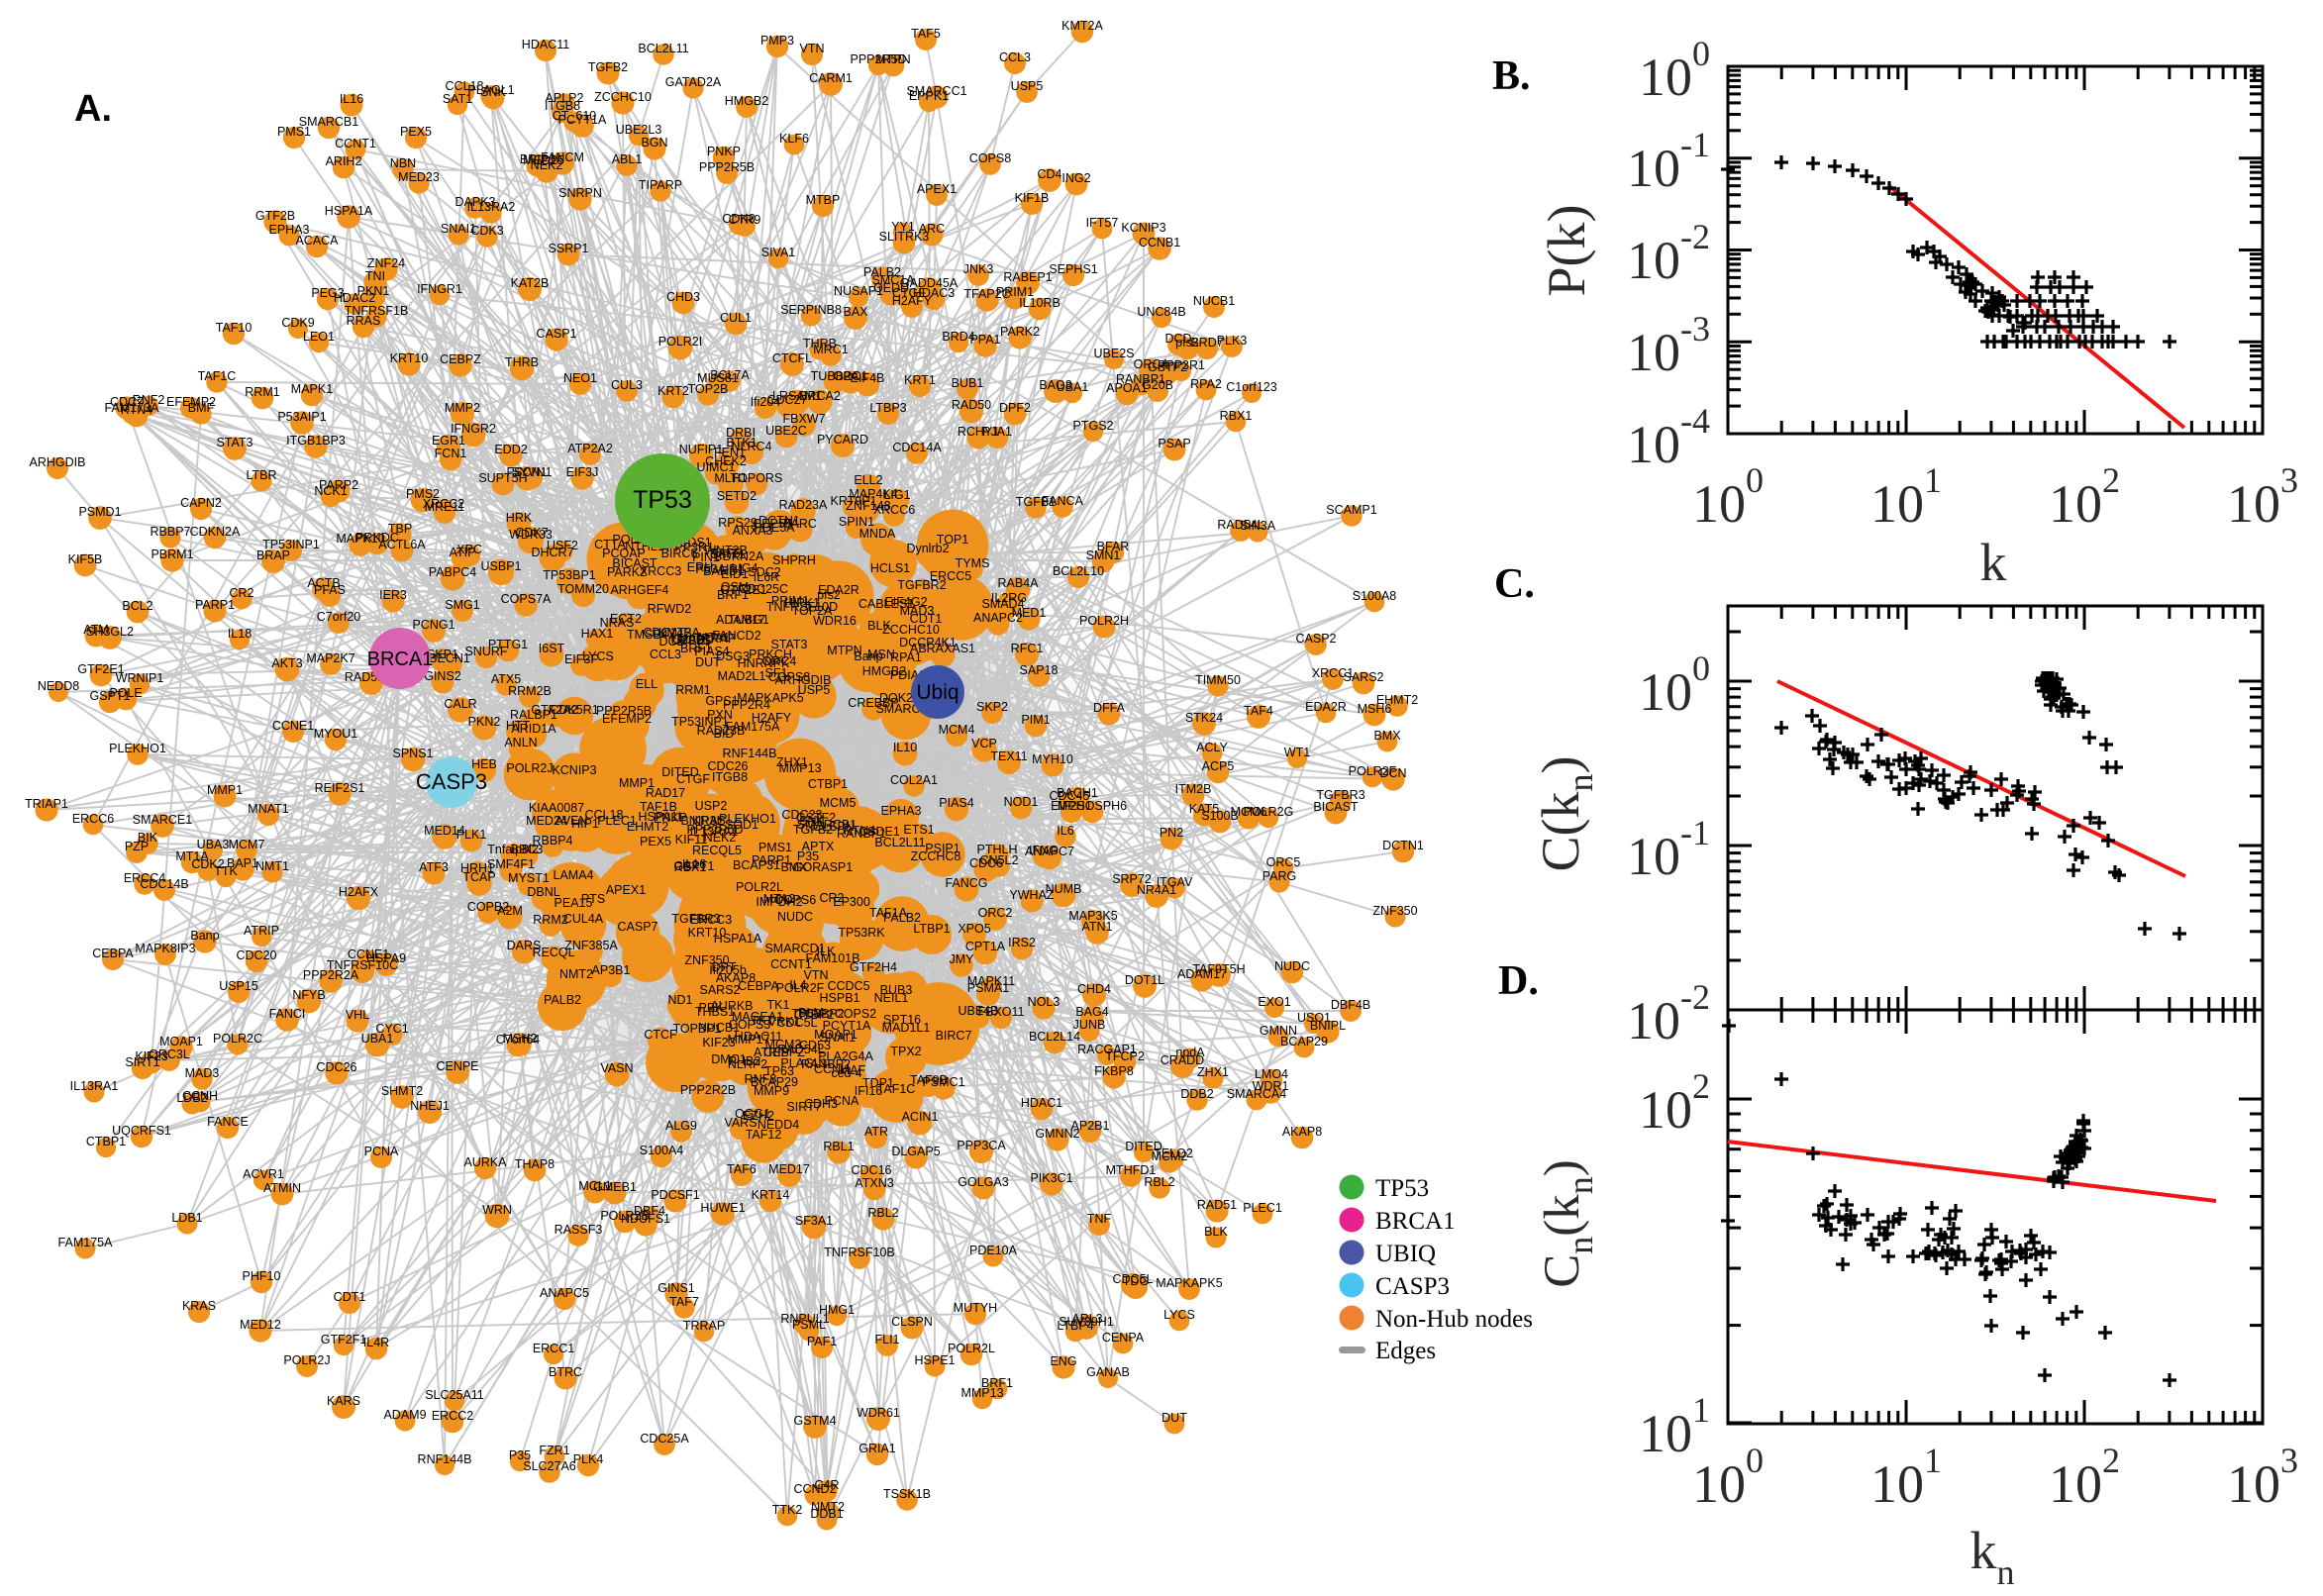 Image resolution: width=2323 pixels, height=1596 pixels. I want to click on svg-text: KRT14, so click(771, 1195).